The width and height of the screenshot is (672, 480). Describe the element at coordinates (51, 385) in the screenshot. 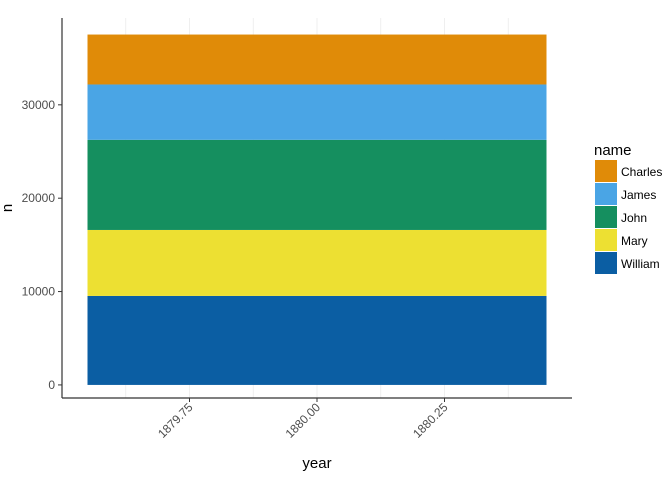

I see `y-tick-label: 0` at that location.